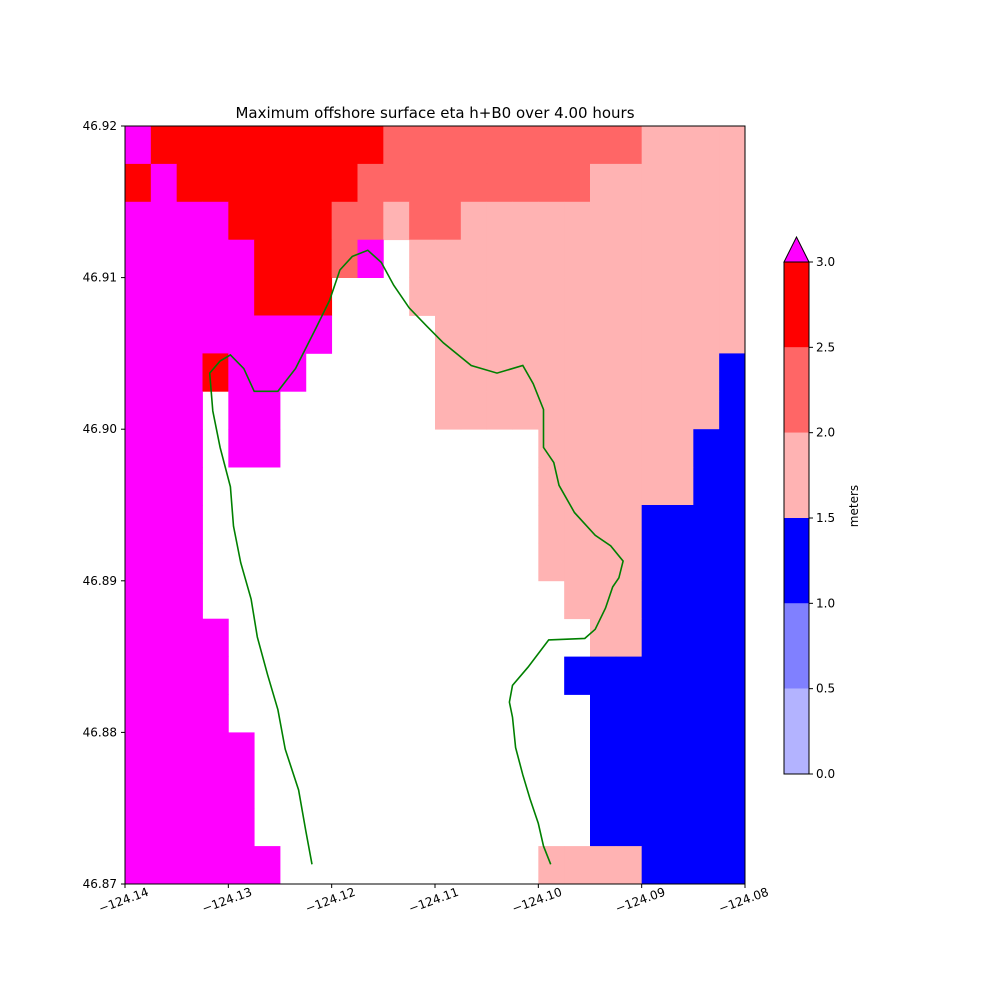 The height and width of the screenshot is (1000, 1000). What do you see at coordinates (100, 732) in the screenshot?
I see `y-tick-label: 46.88` at bounding box center [100, 732].